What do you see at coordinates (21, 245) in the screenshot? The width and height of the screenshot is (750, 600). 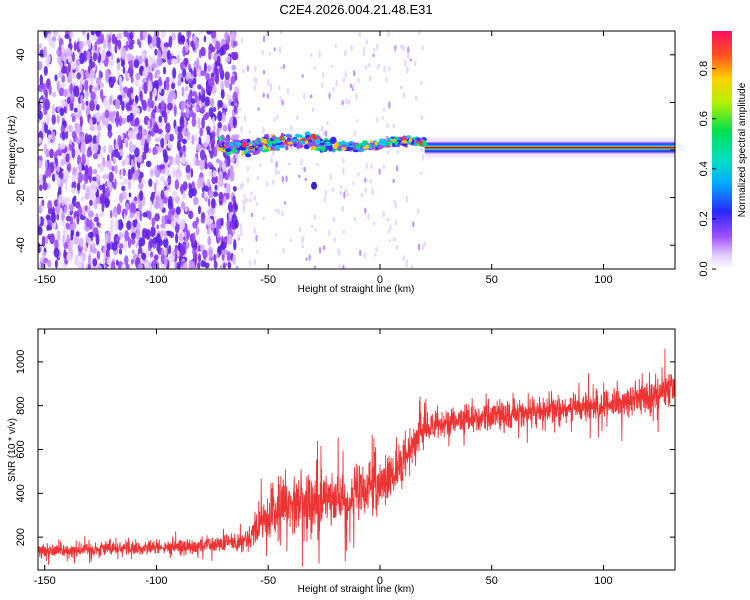 I see `y-tick-label: -40` at bounding box center [21, 245].